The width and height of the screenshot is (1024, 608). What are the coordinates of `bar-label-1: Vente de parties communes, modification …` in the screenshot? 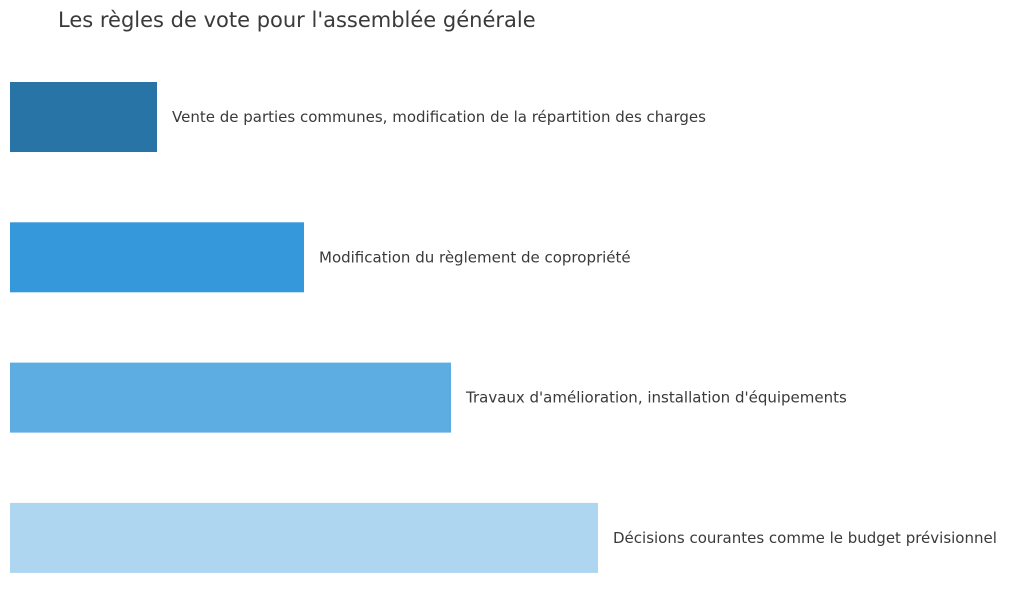 It's located at (439, 117).